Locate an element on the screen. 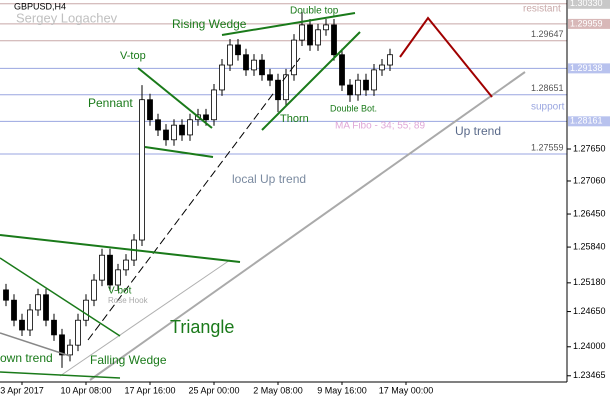 The image size is (610, 400). annotation: local Up trend is located at coordinates (269, 179).